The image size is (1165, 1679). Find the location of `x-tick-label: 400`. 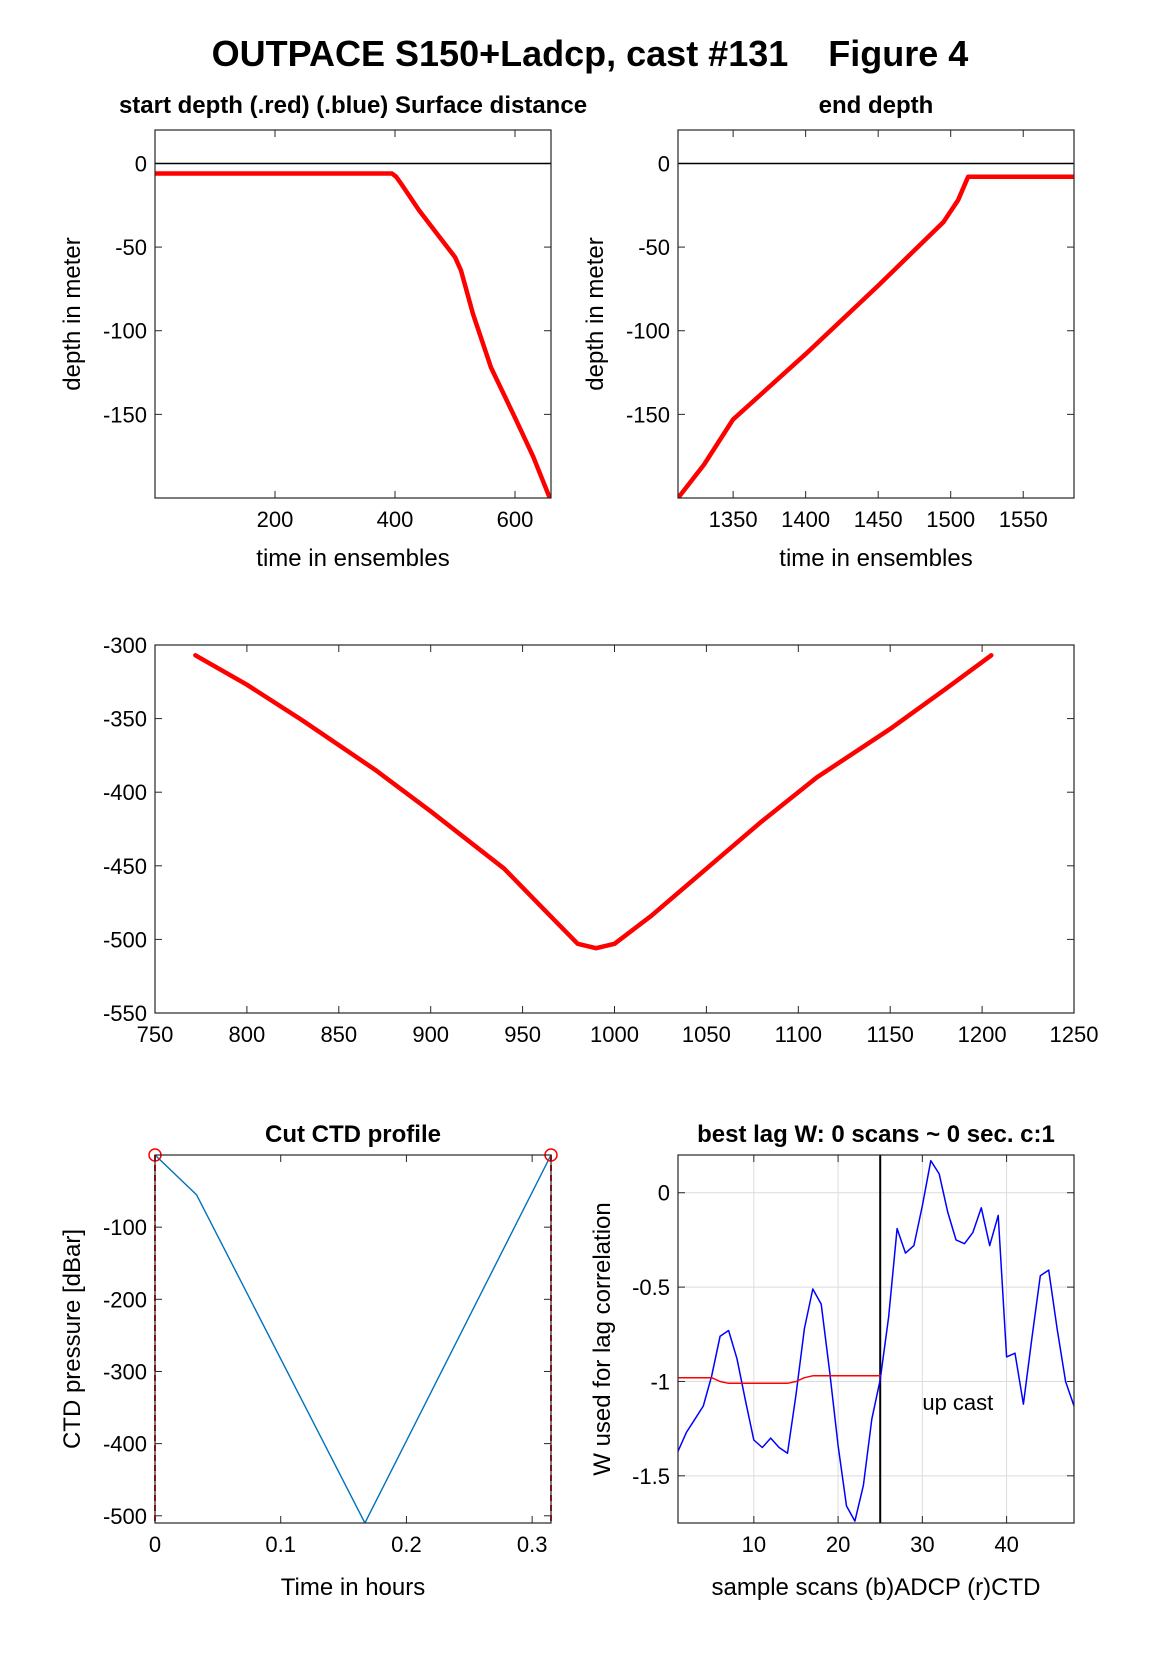

x-tick-label: 400 is located at coordinates (395, 519).